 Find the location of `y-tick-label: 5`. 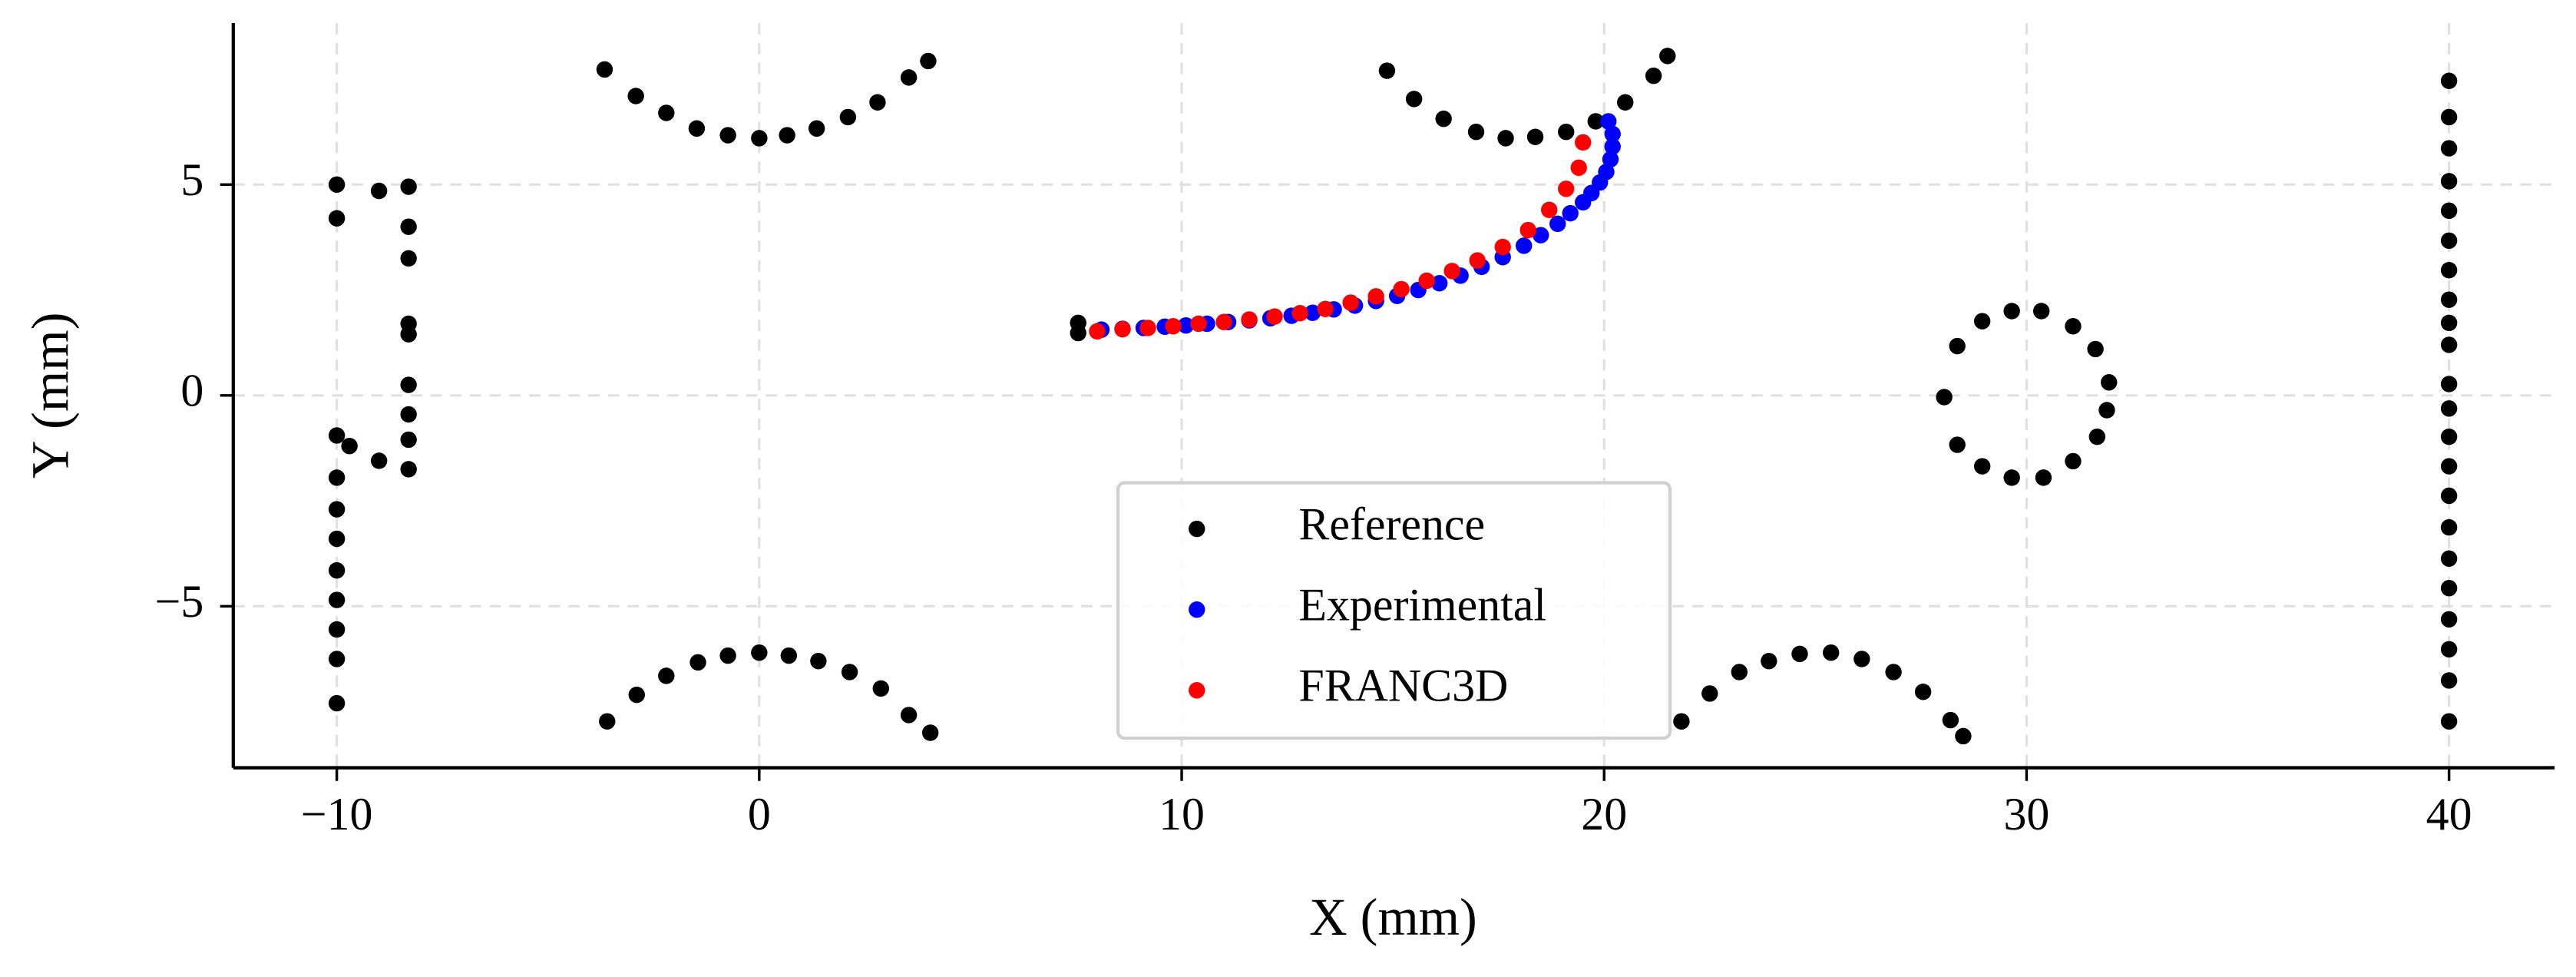

y-tick-label: 5 is located at coordinates (191, 180).